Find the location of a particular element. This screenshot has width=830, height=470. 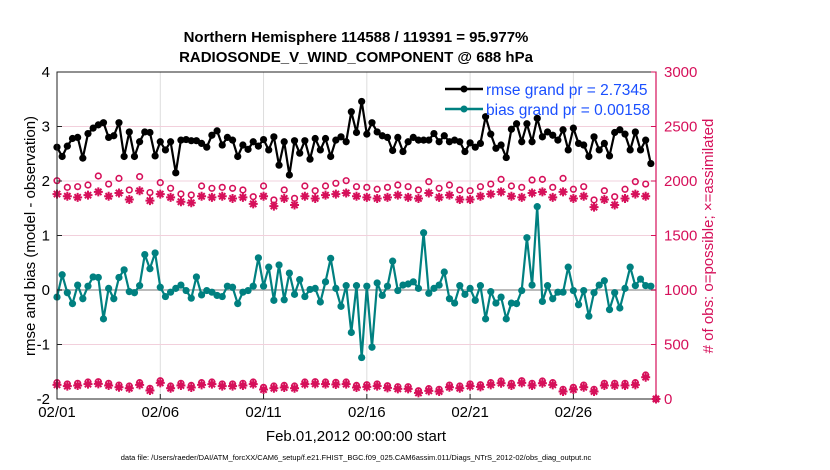

y-axis-left-label: rmse and bias (model - observation) is located at coordinates (30, 236).